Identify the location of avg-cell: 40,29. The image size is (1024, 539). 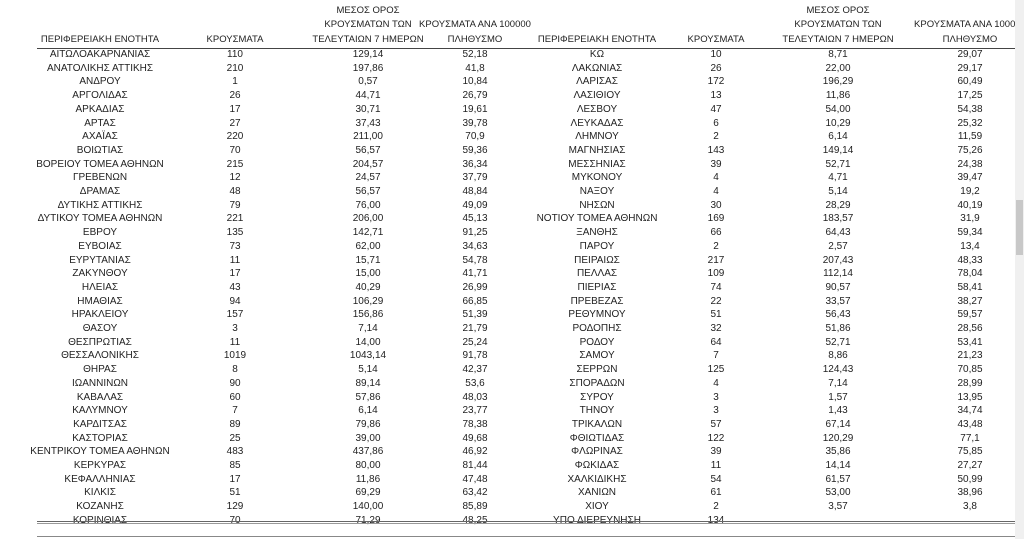
(368, 287).